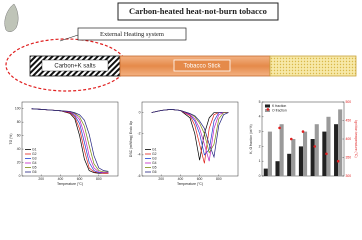  Describe the element at coordinates (19, 149) in the screenshot. I see `y-tick-label: 40` at that location.